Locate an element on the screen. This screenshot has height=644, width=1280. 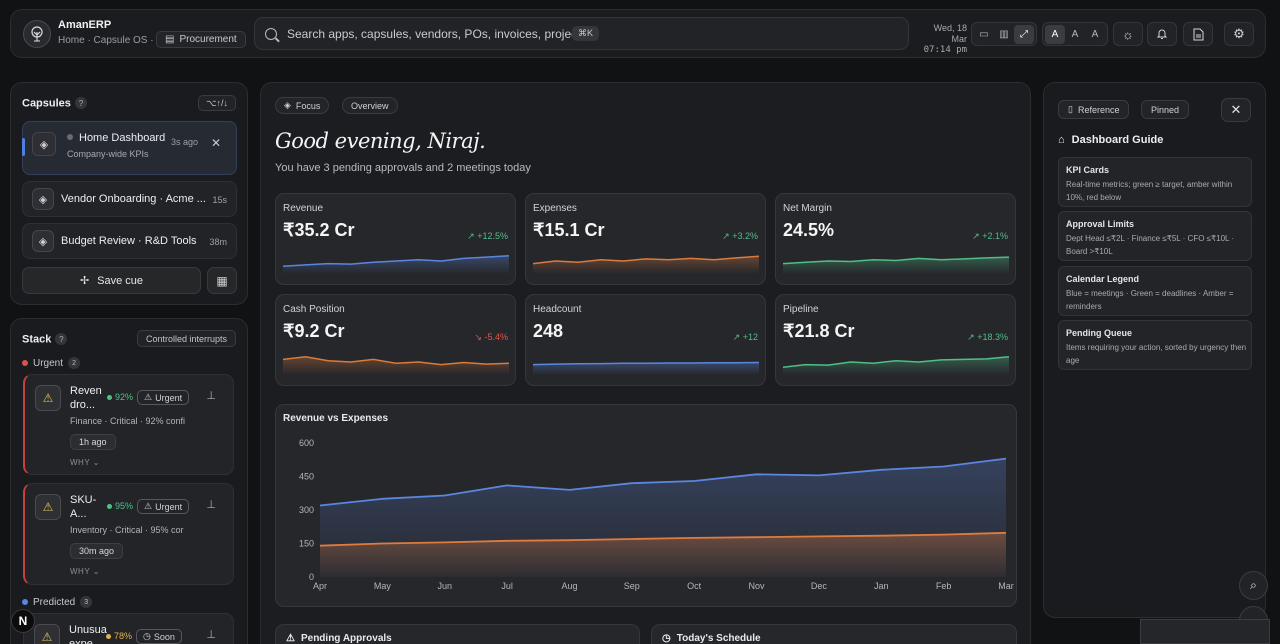
kpi-label: Revenue is located at coordinates (303, 208).